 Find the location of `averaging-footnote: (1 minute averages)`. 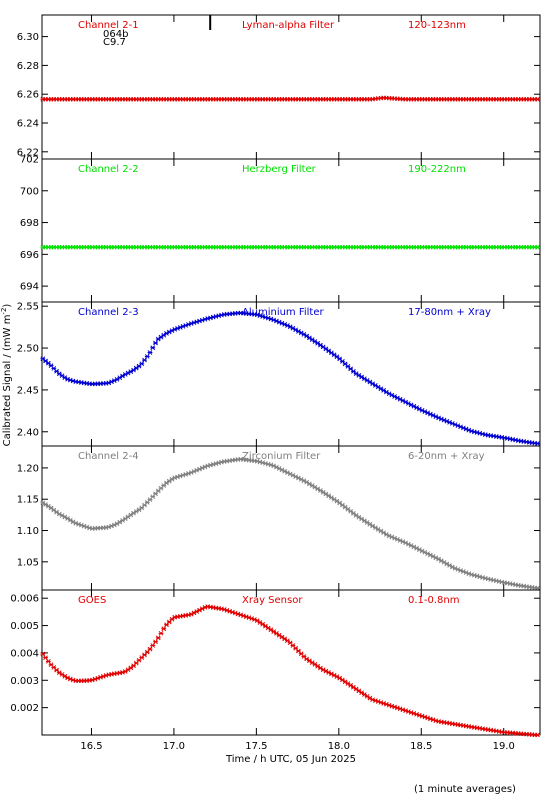

averaging-footnote: (1 minute averages) is located at coordinates (465, 789).